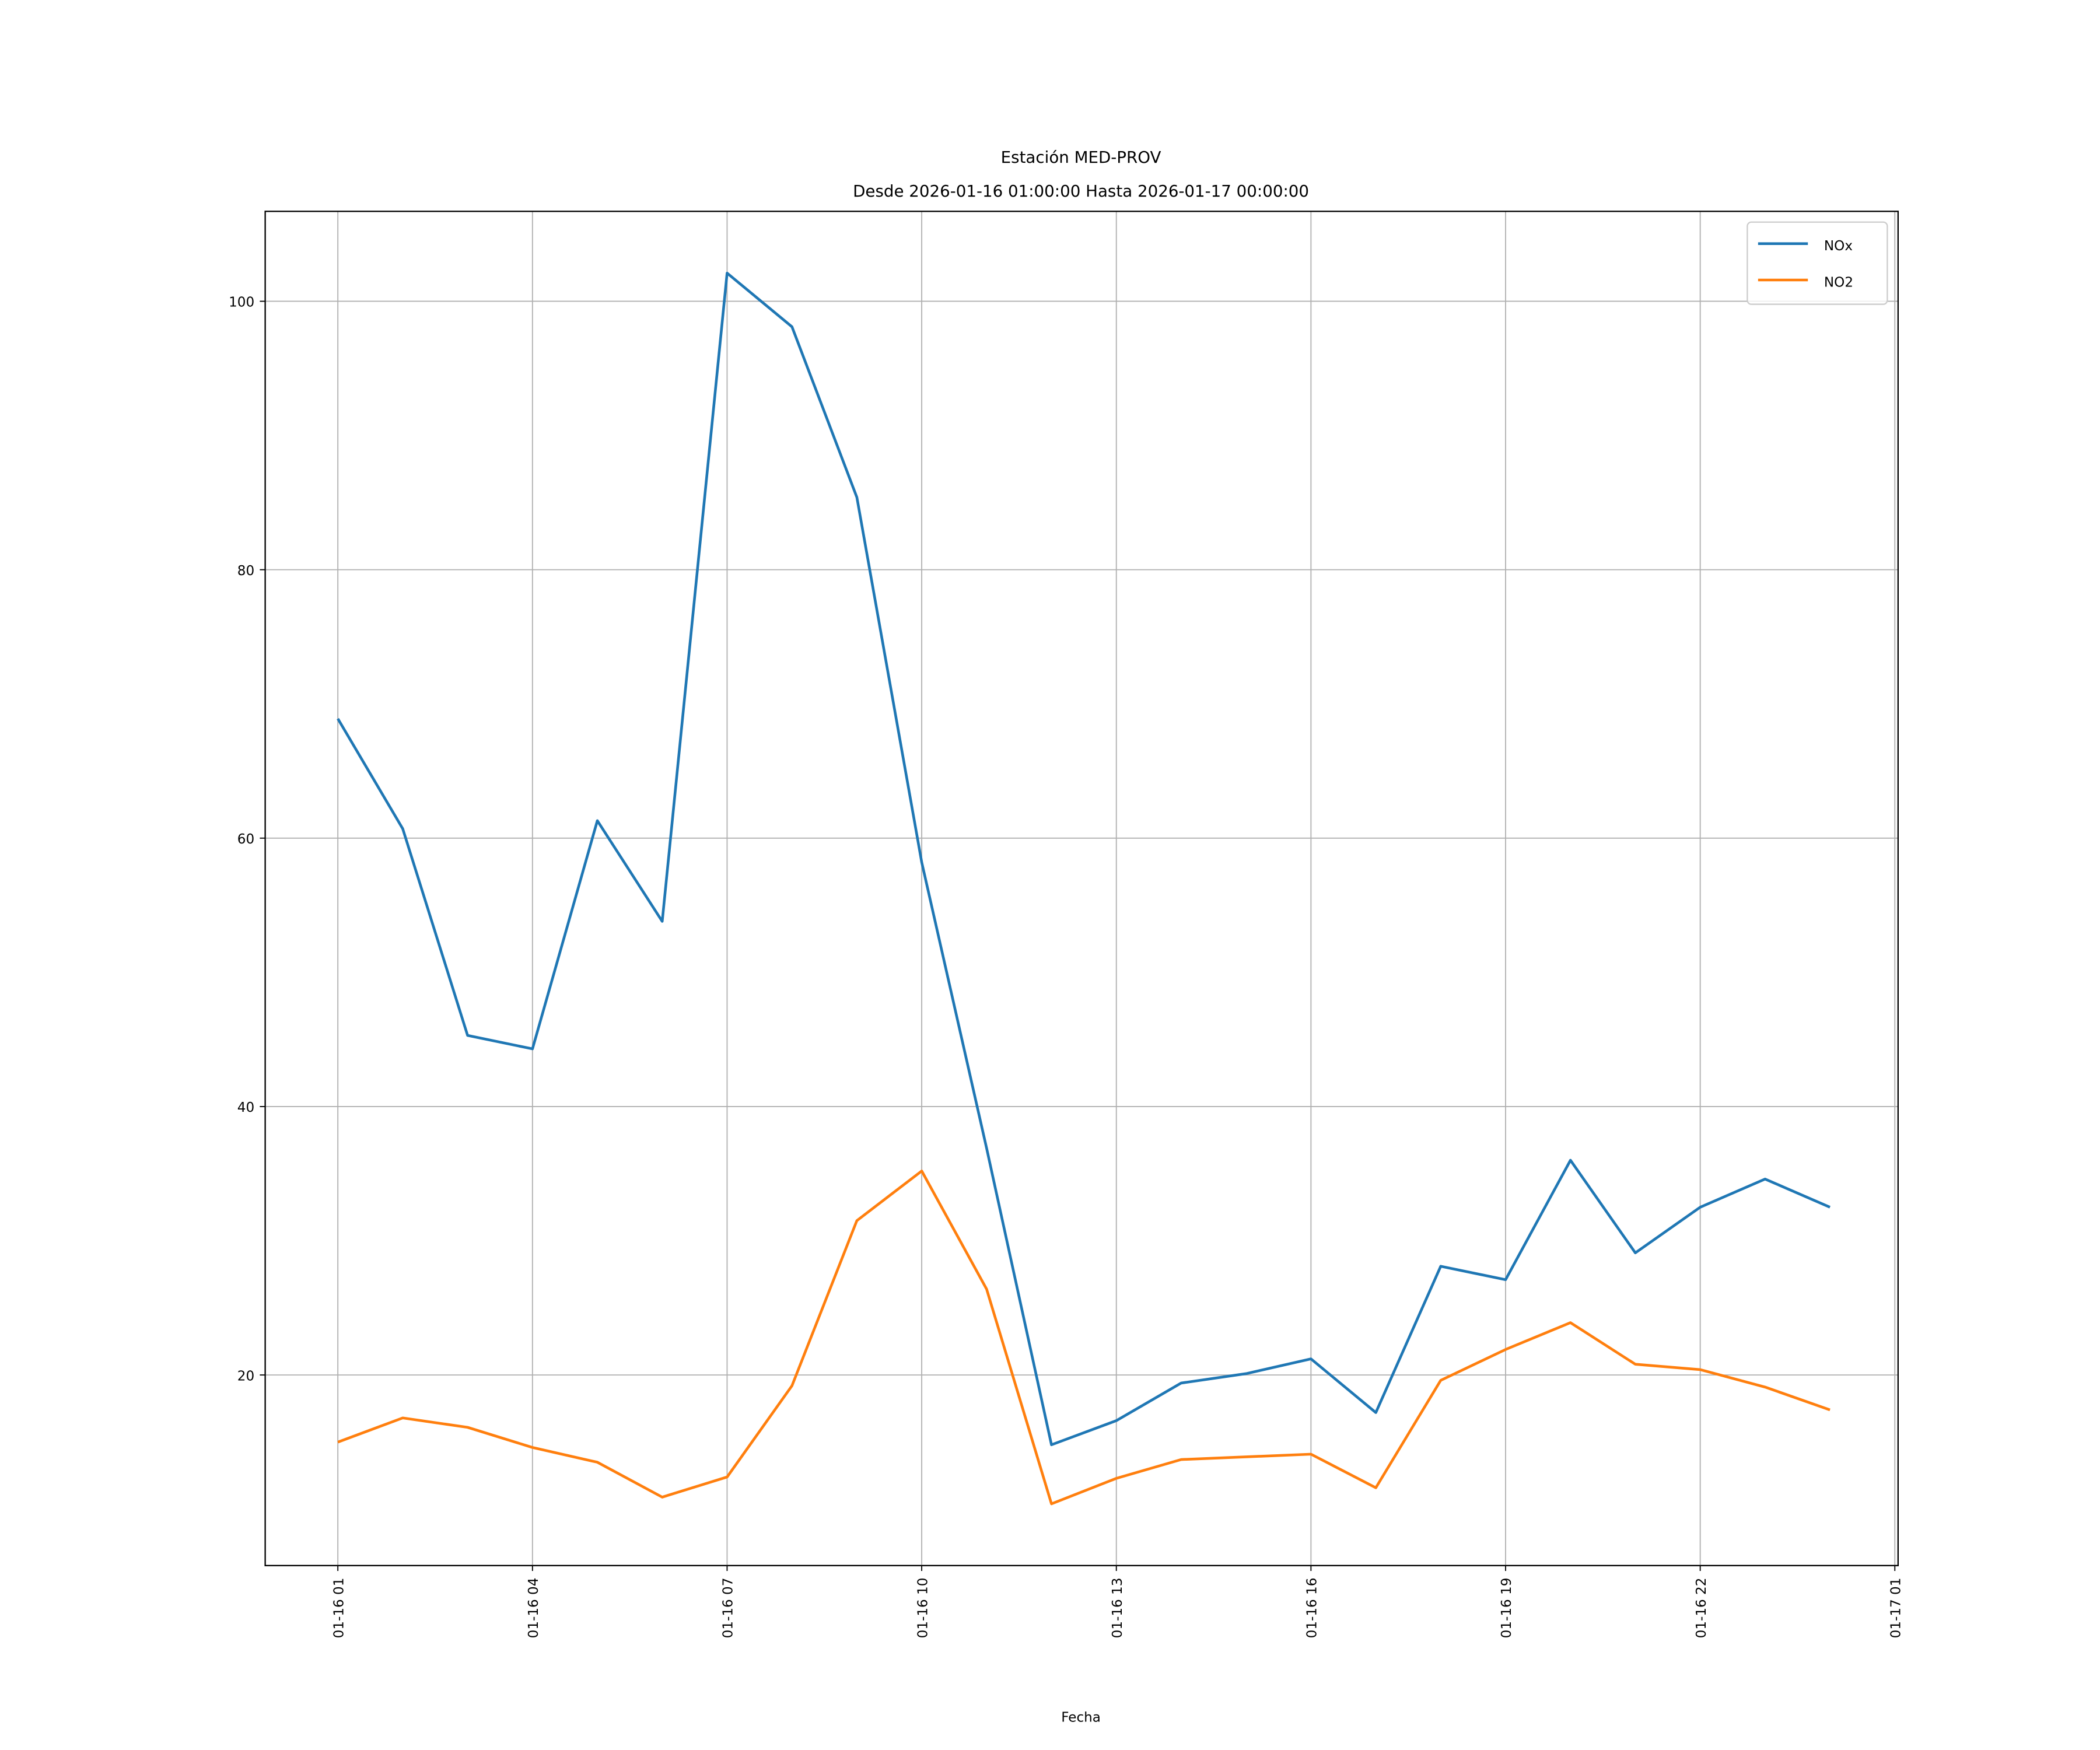 The image size is (2100, 1750). What do you see at coordinates (1084, 1338) in the screenshot?
I see `series-line-no2` at bounding box center [1084, 1338].